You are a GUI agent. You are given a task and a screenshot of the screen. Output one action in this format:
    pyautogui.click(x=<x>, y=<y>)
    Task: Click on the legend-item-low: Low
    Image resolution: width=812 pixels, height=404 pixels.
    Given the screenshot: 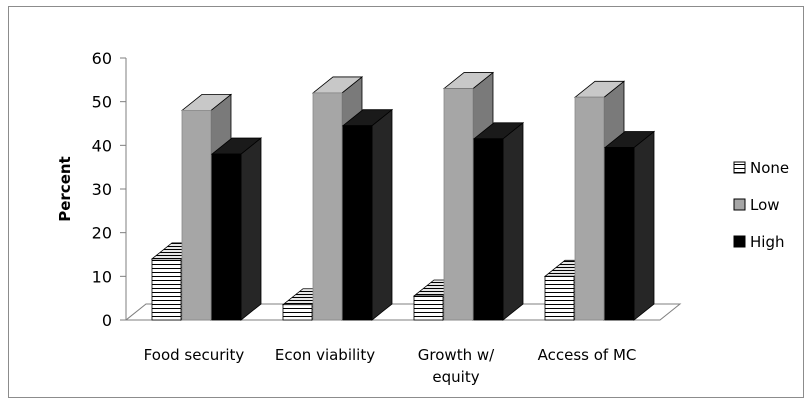 What is the action you would take?
    pyautogui.click(x=756, y=205)
    